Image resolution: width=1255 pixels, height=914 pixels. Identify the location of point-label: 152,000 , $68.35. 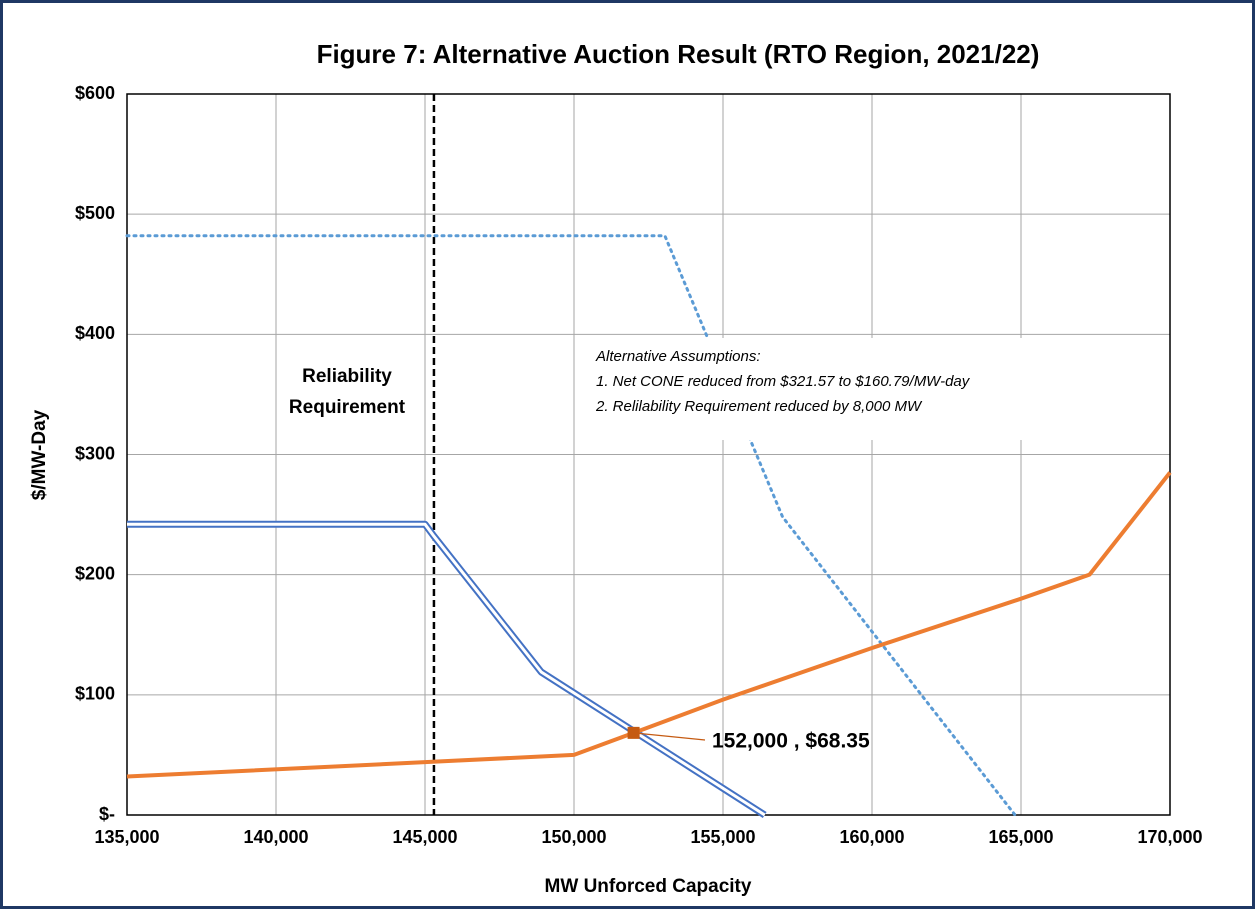
(791, 741).